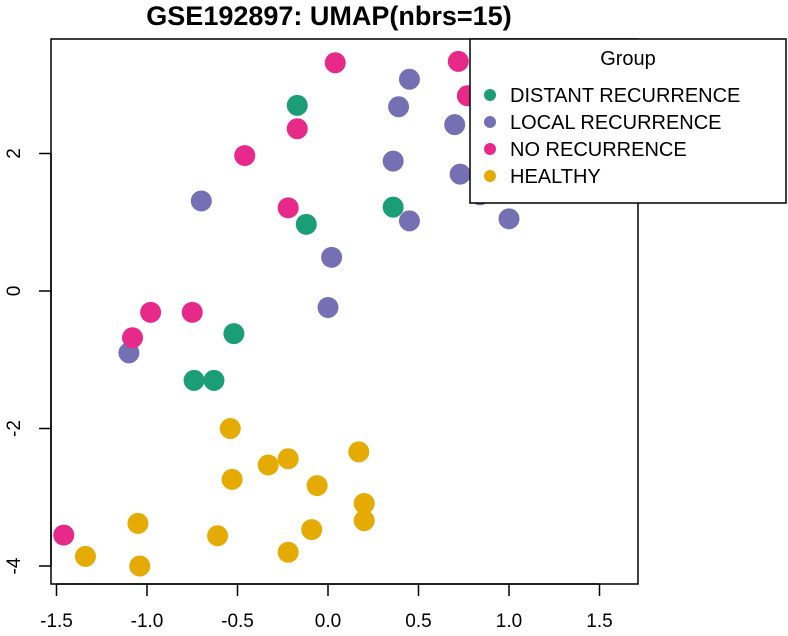 This screenshot has height=636, width=788. What do you see at coordinates (326, 607) in the screenshot?
I see `x-axis: -1.5 -1.0 -0.5 0.0 0.5 1.0 1.5` at bounding box center [326, 607].